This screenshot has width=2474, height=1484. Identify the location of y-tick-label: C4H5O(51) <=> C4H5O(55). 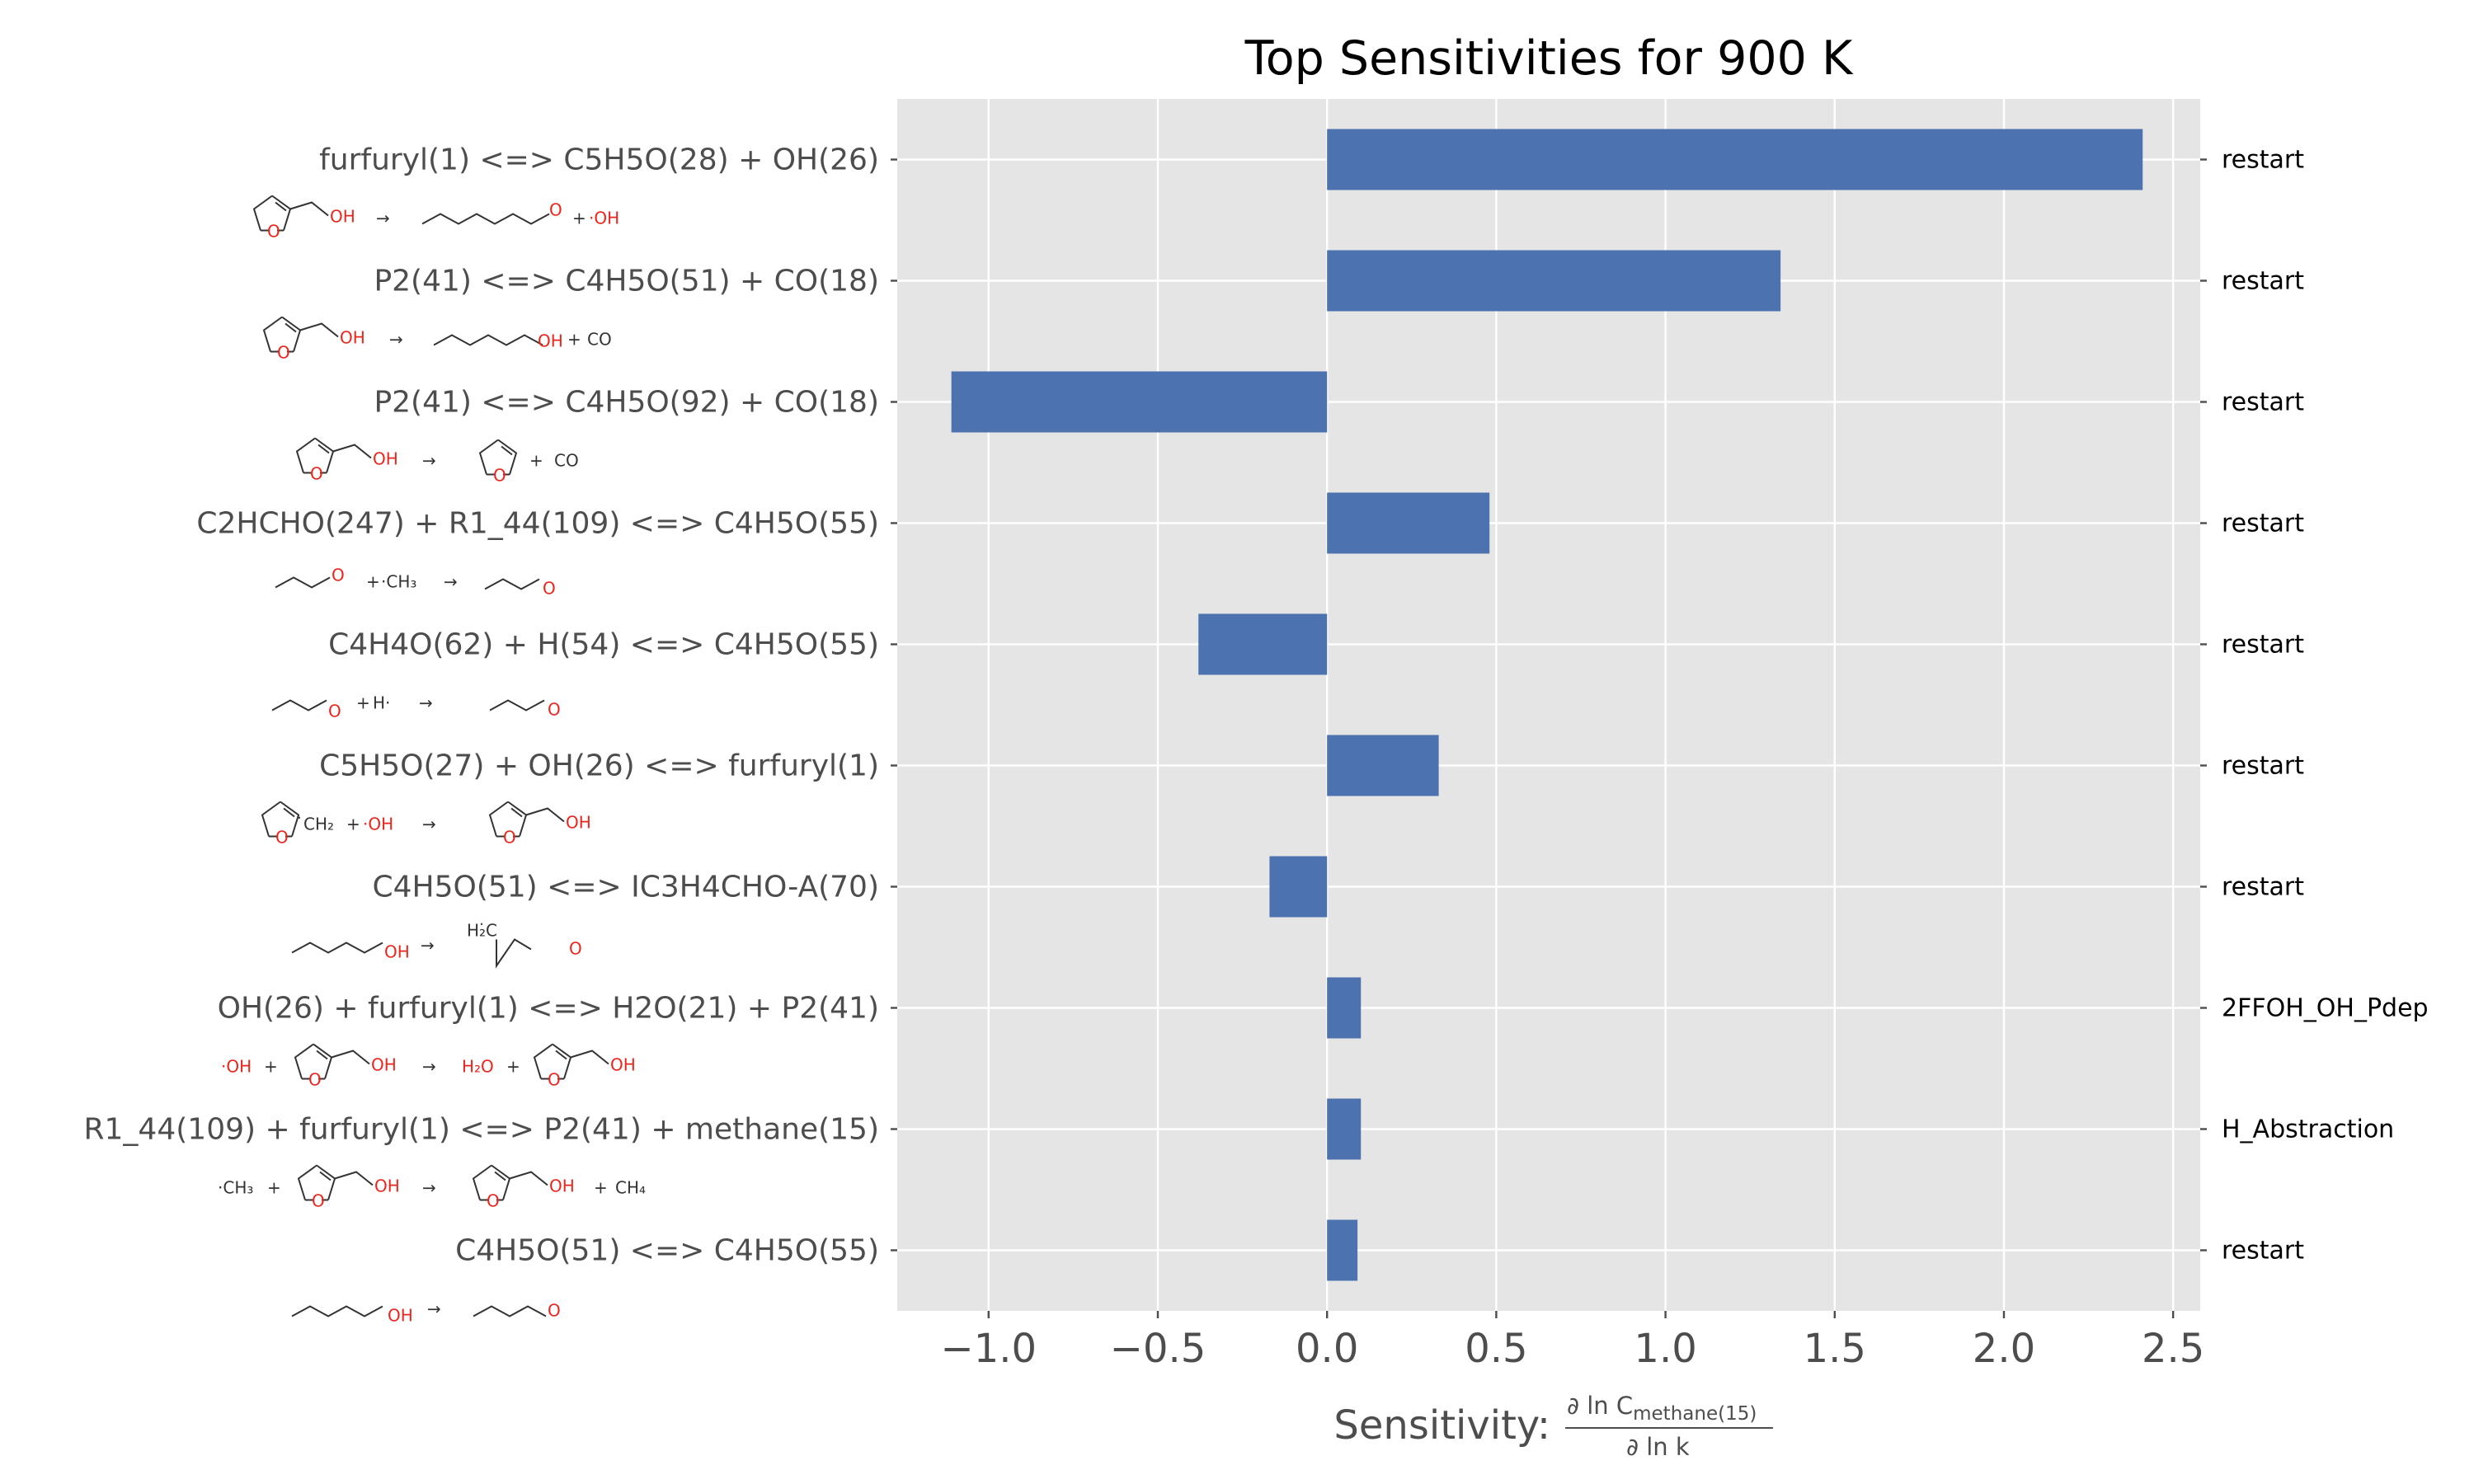
(667, 1251).